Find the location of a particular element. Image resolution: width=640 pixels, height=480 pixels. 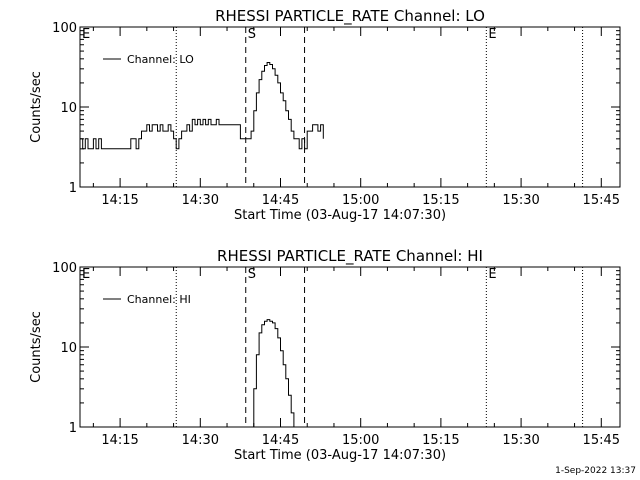

chart-title: RHESSI PARTICLE_RATE Channel: HI is located at coordinates (350, 256).